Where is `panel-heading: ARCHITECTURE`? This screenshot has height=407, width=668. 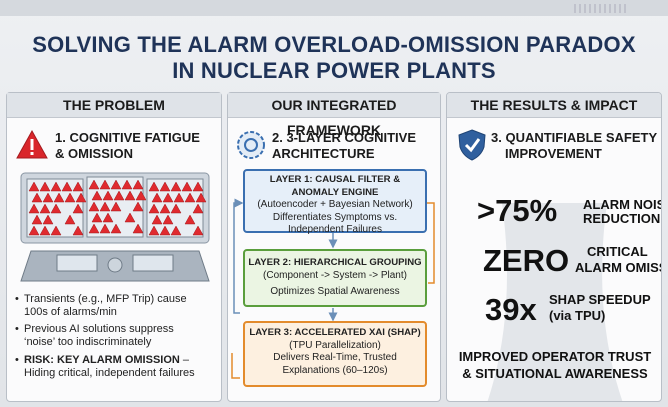 panel-heading: ARCHITECTURE is located at coordinates (323, 153).